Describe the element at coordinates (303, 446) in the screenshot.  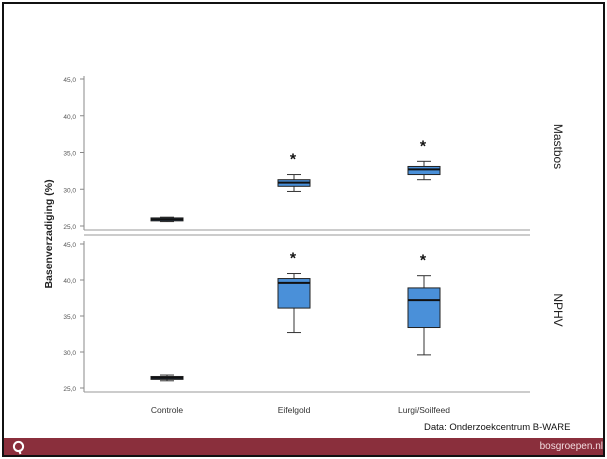
I see `footer-bar: bosgroepen.nl` at that location.